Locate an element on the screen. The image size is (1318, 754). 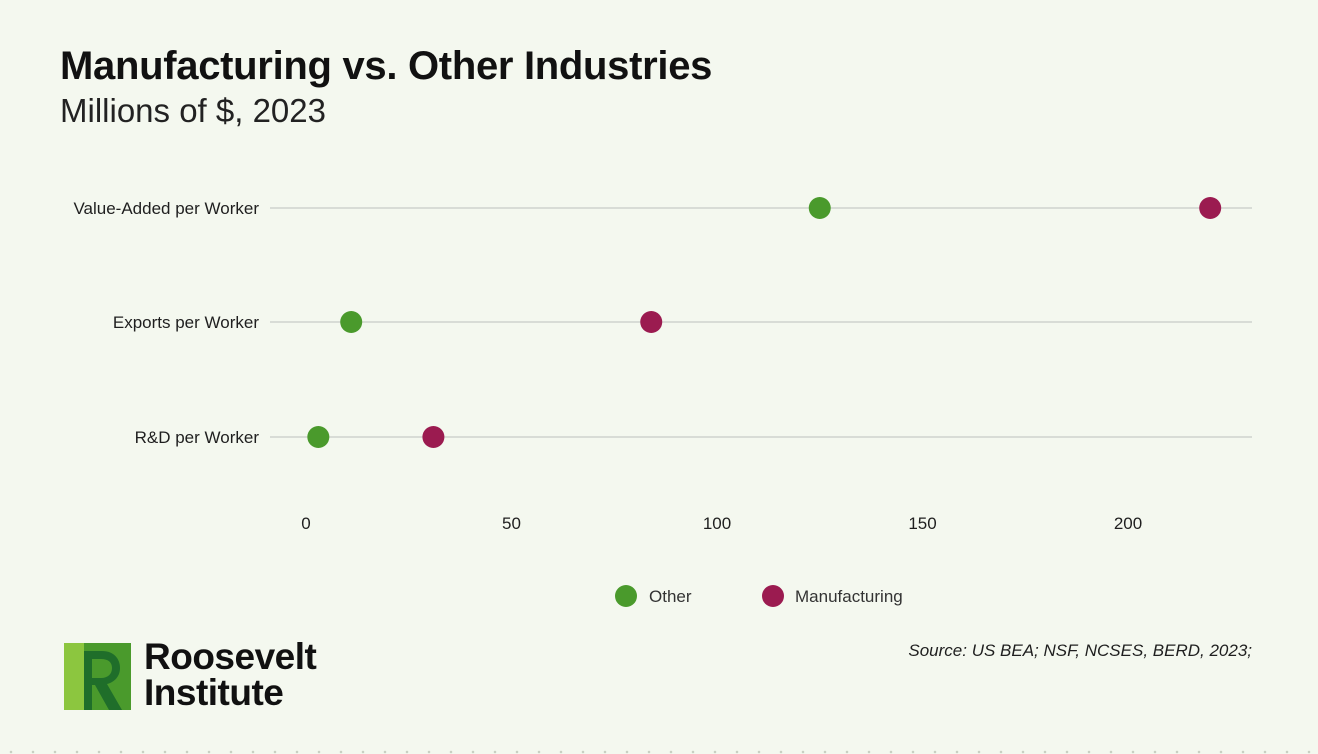
source-note: Source: US BEA; NSF, NCSES, BERD, 2023; is located at coordinates (1080, 650).